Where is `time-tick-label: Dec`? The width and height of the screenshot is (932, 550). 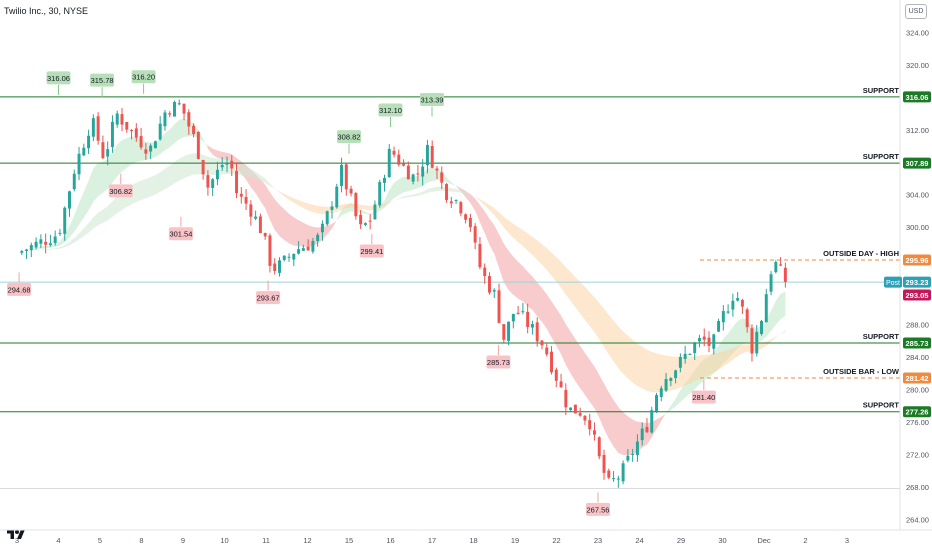 time-tick-label: Dec is located at coordinates (764, 540).